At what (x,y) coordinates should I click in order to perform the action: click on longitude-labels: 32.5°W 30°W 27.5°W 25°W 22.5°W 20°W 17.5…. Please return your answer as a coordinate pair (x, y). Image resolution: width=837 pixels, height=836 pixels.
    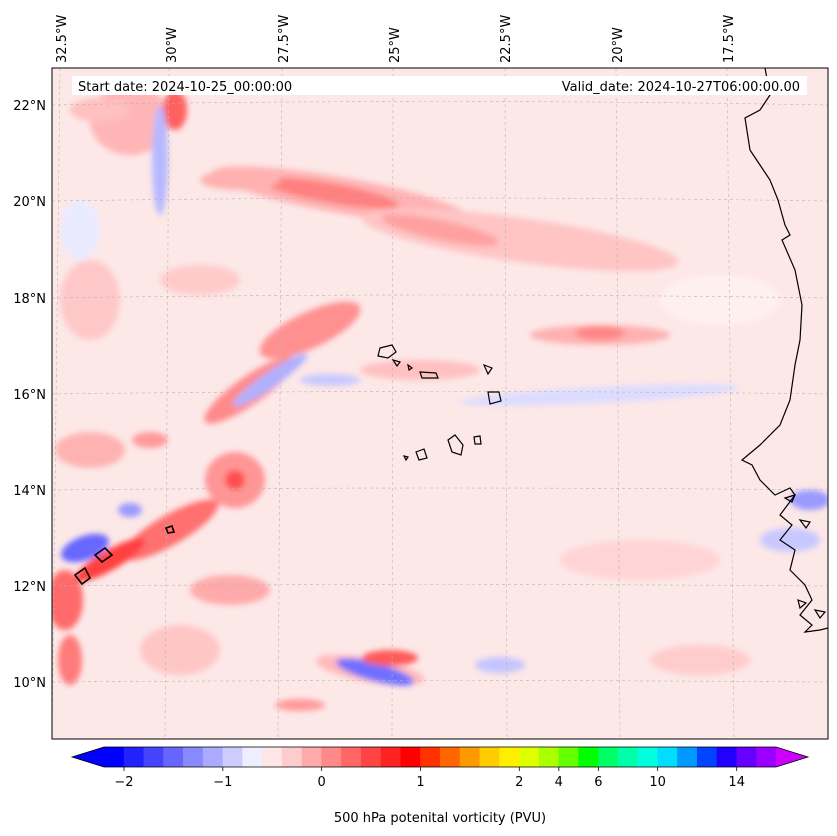
    Looking at the image, I should click on (396, 39).